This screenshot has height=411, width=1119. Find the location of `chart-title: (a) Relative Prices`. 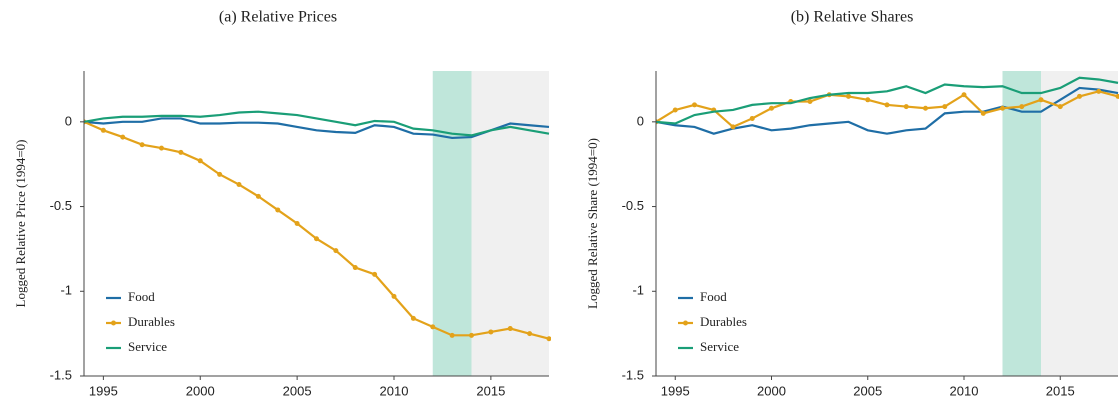

chart-title: (a) Relative Prices is located at coordinates (278, 17).